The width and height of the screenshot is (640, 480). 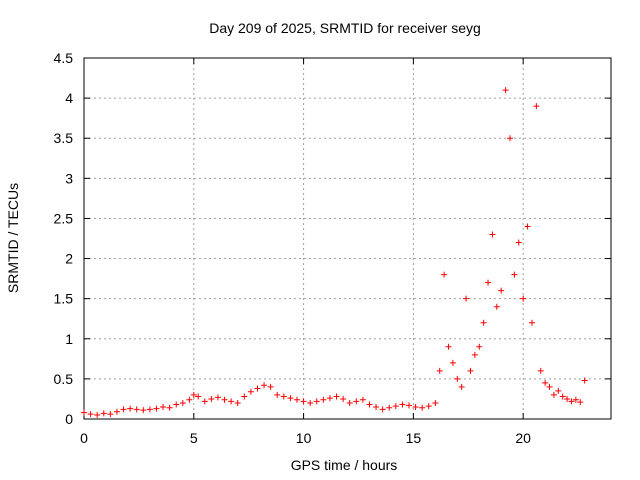 I want to click on y-tick-label: 0, so click(x=69, y=419).